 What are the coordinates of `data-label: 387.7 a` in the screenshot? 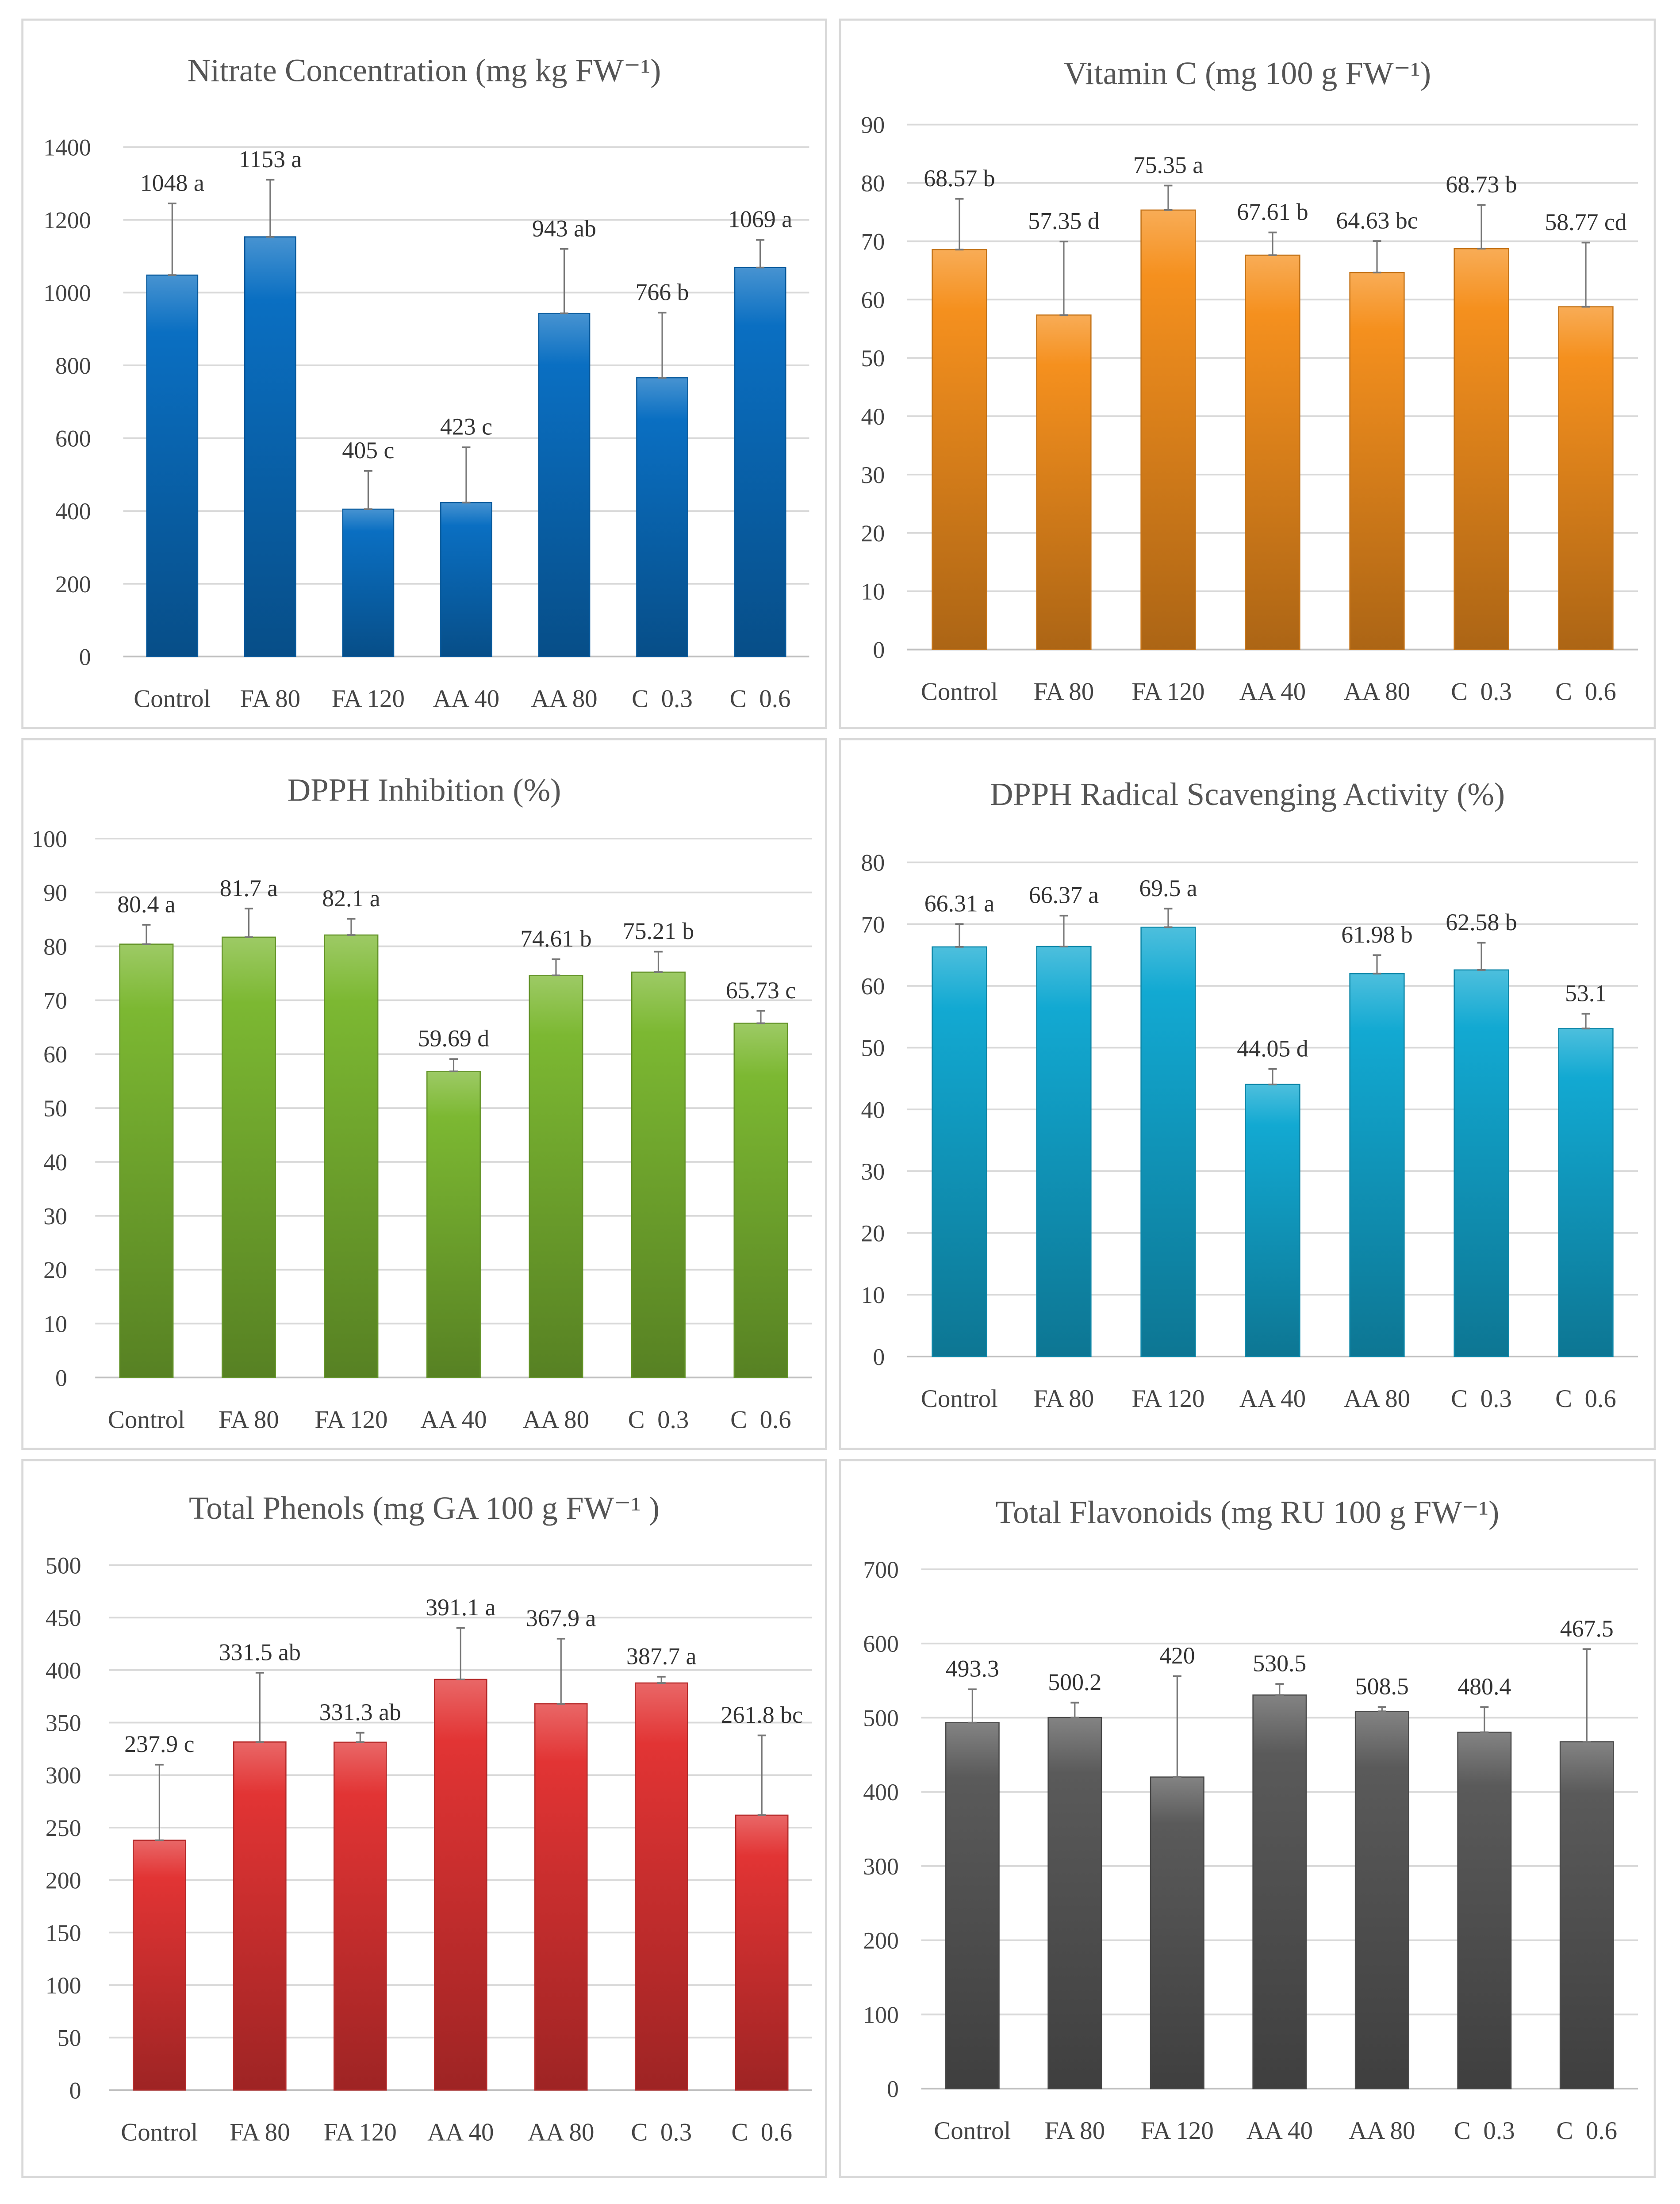 It's located at (661, 1656).